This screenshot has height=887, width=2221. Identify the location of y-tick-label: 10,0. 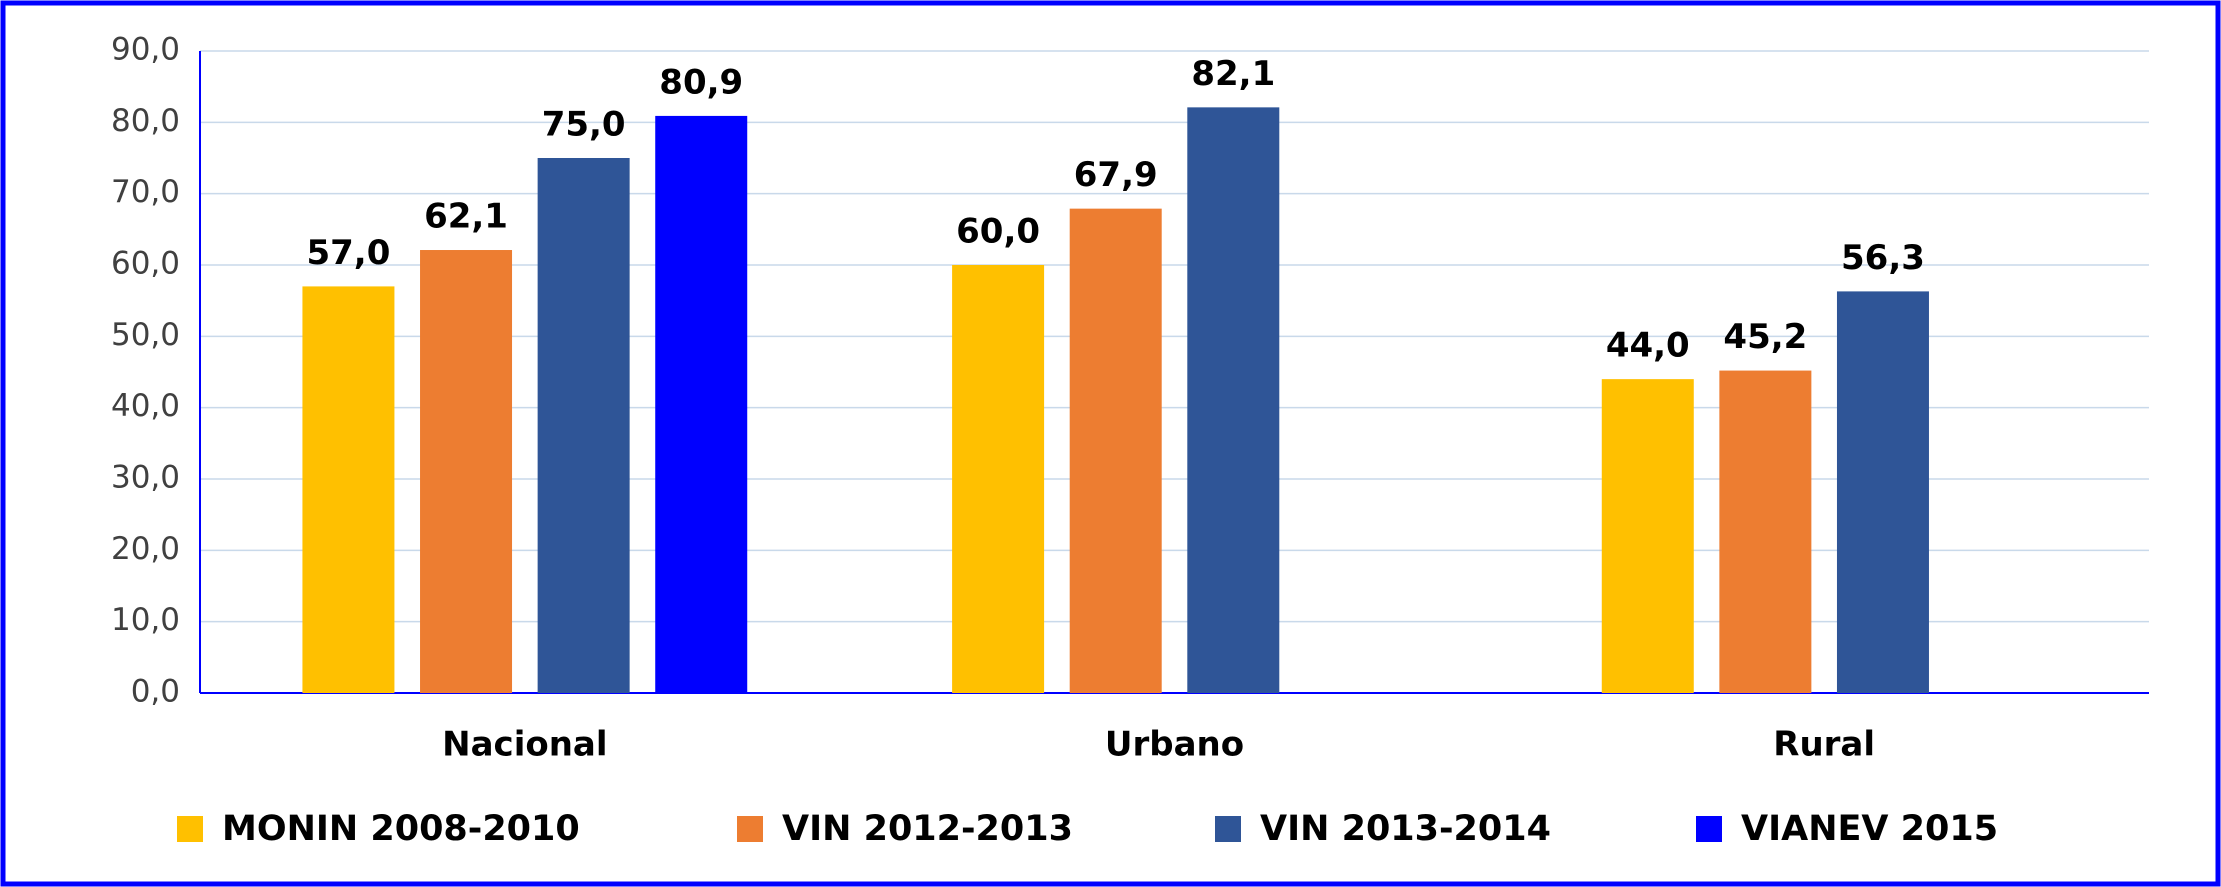
(145, 620).